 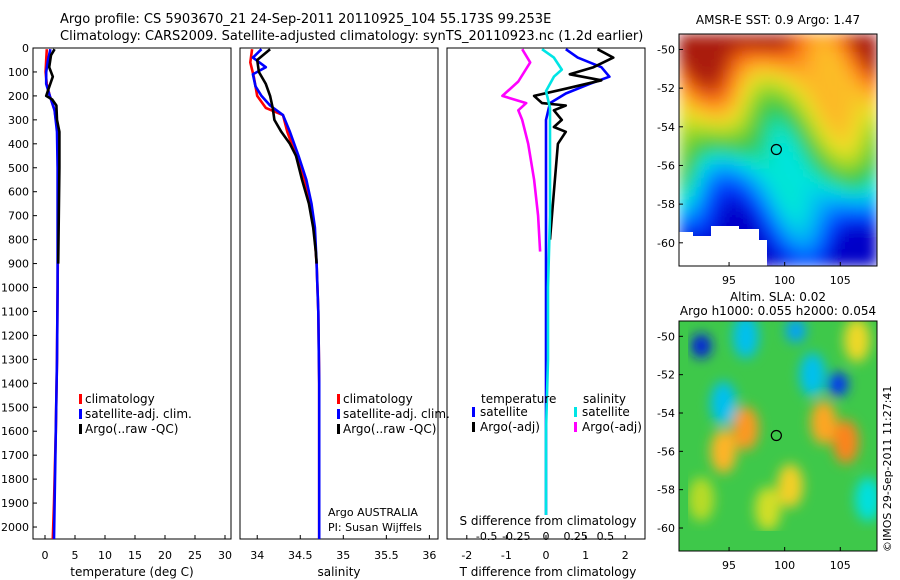 What do you see at coordinates (120, 399) in the screenshot?
I see `legend-label: climatology` at bounding box center [120, 399].